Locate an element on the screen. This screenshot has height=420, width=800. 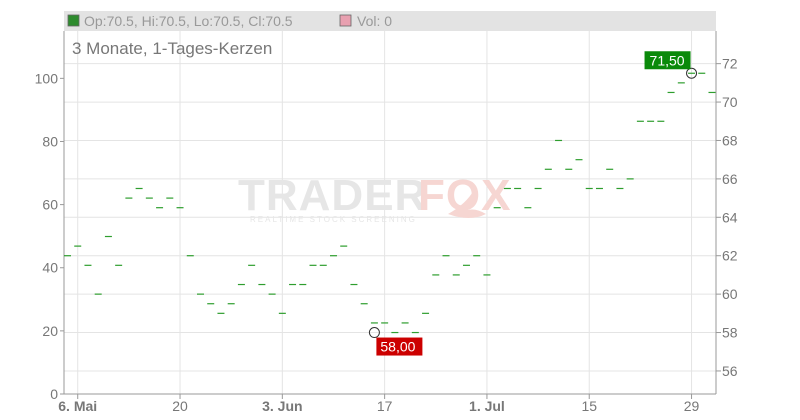
watermark-brand-trader: TRADER is located at coordinates (332, 195).